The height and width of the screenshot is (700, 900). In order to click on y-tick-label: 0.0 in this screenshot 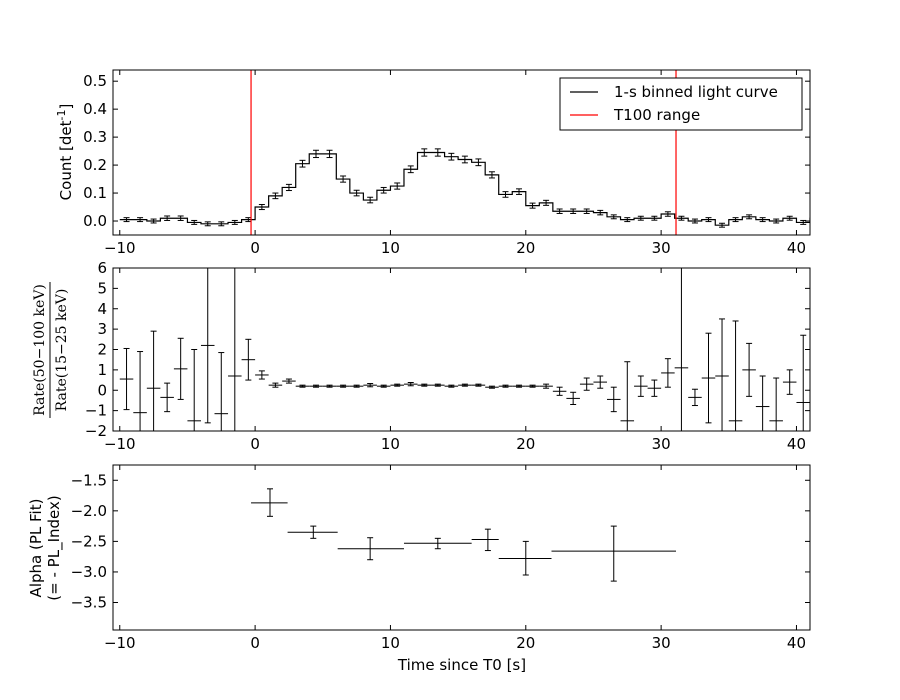, I will do `click(95, 221)`.